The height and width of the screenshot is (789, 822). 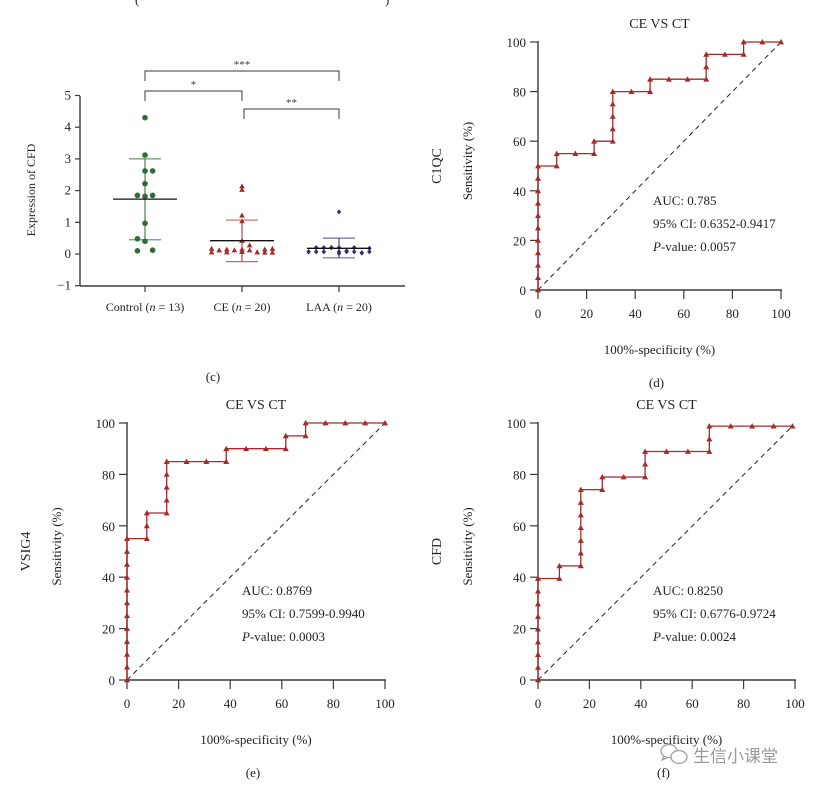 I want to click on p-value-text: P-value: 0.0024, so click(x=694, y=636).